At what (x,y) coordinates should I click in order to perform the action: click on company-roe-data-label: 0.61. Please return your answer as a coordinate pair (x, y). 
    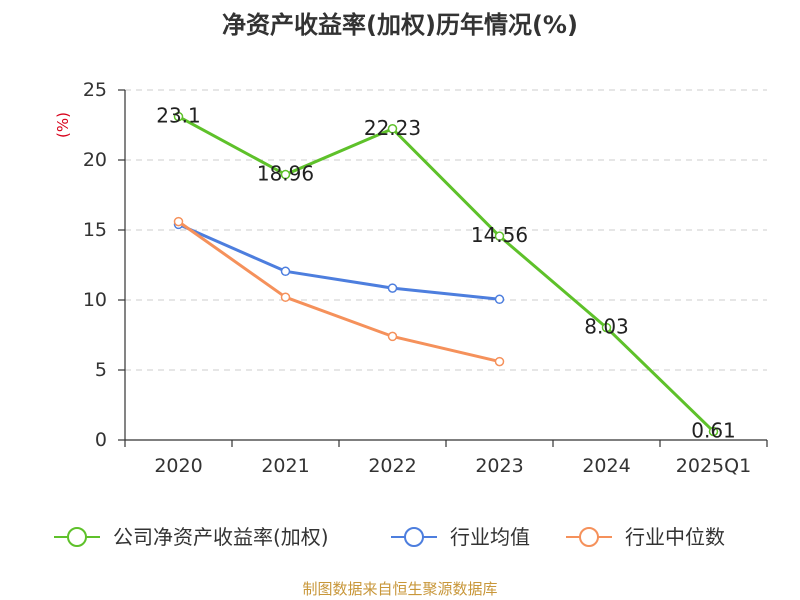
    Looking at the image, I should click on (713, 430).